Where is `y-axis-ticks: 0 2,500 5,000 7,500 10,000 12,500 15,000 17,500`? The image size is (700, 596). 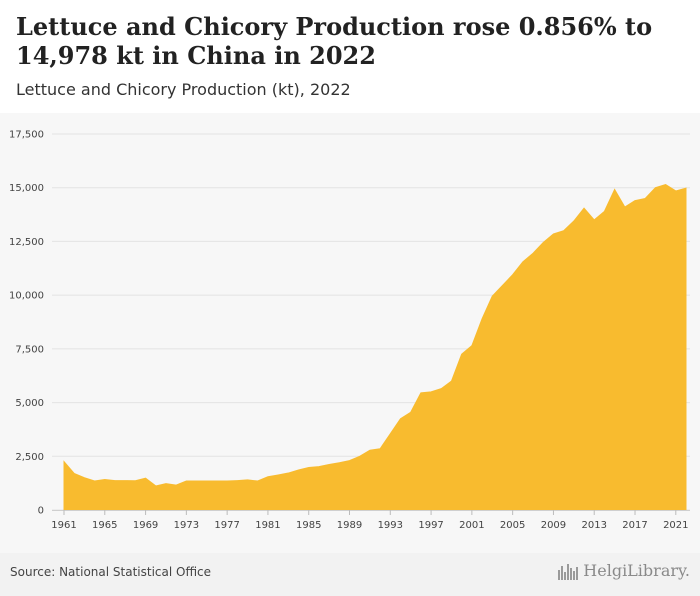 y-axis-ticks: 0 2,500 5,000 7,500 10,000 12,500 15,000 17,500 is located at coordinates (26, 323).